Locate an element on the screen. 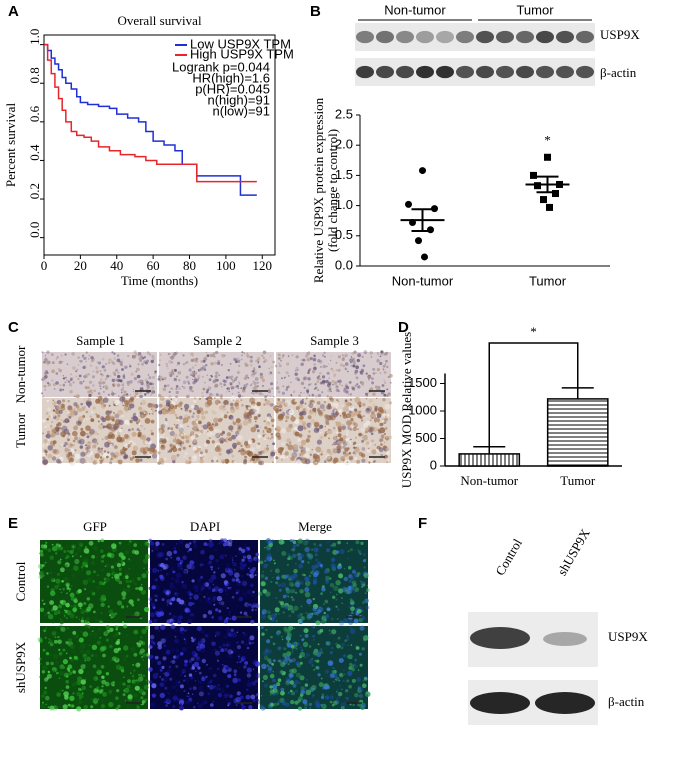  micrograph is located at coordinates (216, 431).